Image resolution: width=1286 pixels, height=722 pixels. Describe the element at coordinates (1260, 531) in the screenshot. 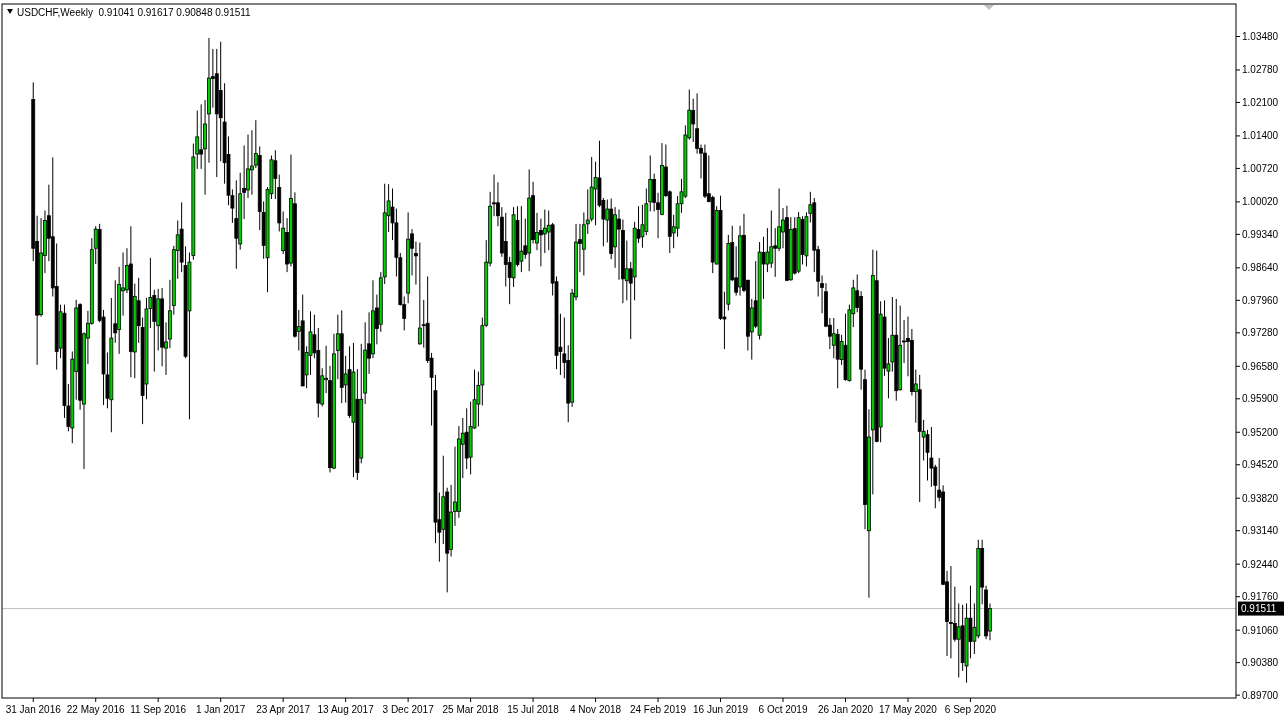

I see `y-tick-label: 0.93140` at that location.